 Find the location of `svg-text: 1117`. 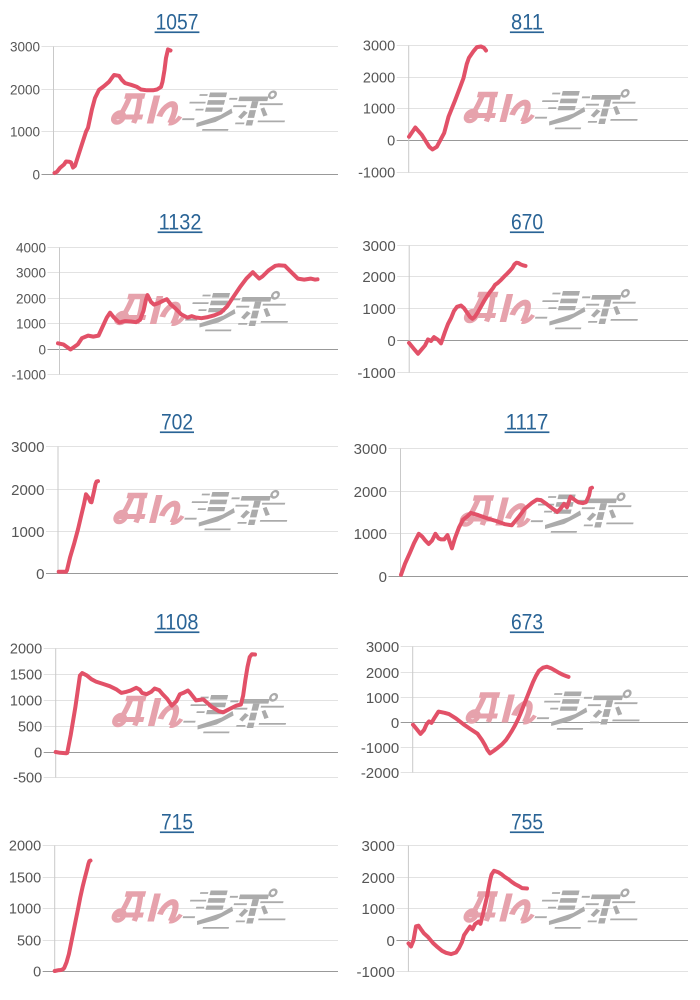

svg-text: 1117 is located at coordinates (527, 422).